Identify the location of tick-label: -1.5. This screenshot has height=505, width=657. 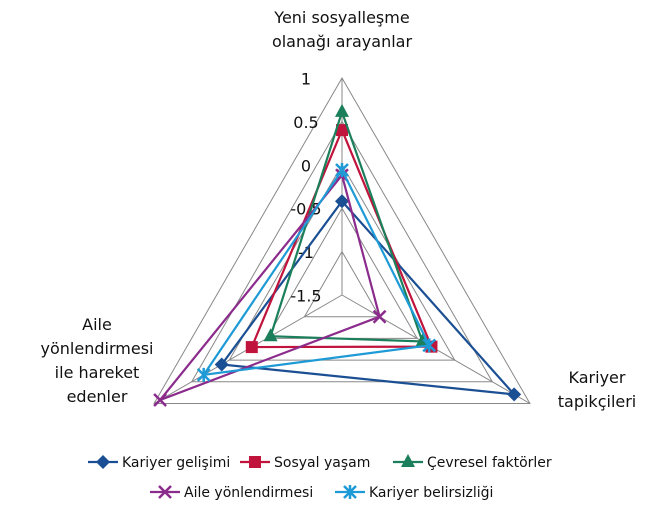
(305, 296).